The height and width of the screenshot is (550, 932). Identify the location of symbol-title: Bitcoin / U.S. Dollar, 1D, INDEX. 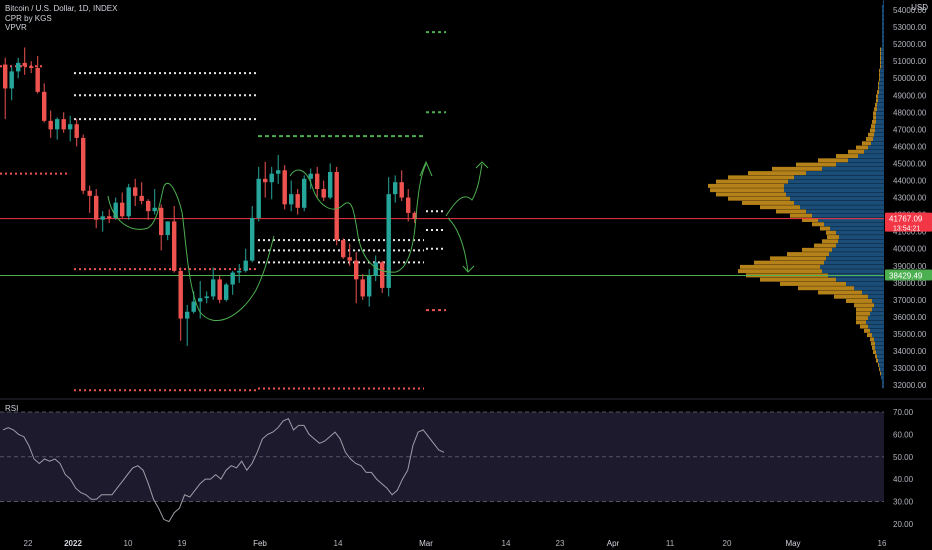
(61, 8).